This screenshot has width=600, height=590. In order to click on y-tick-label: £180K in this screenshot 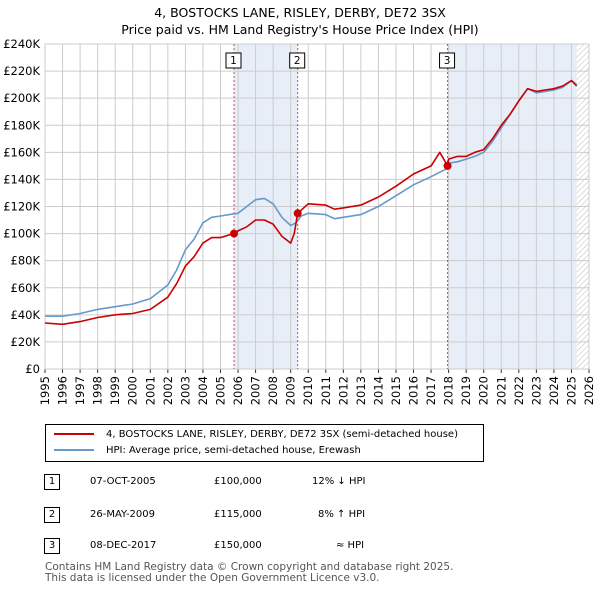, I will do `click(21, 125)`.